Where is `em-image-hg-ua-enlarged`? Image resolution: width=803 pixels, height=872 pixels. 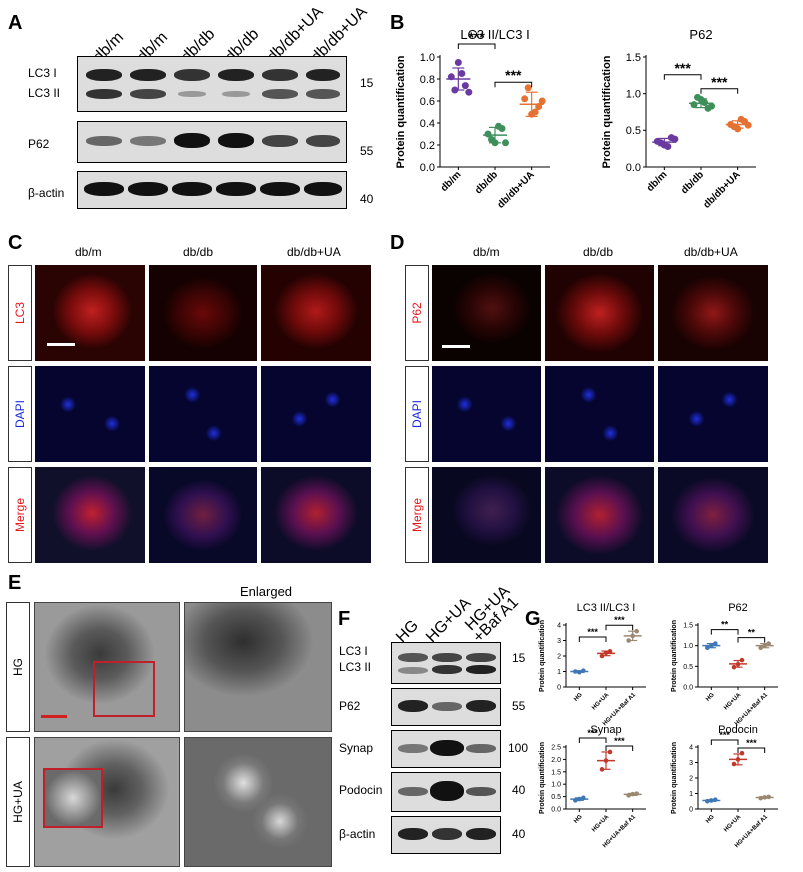
em-image-hg-ua-enlarged is located at coordinates (258, 802).